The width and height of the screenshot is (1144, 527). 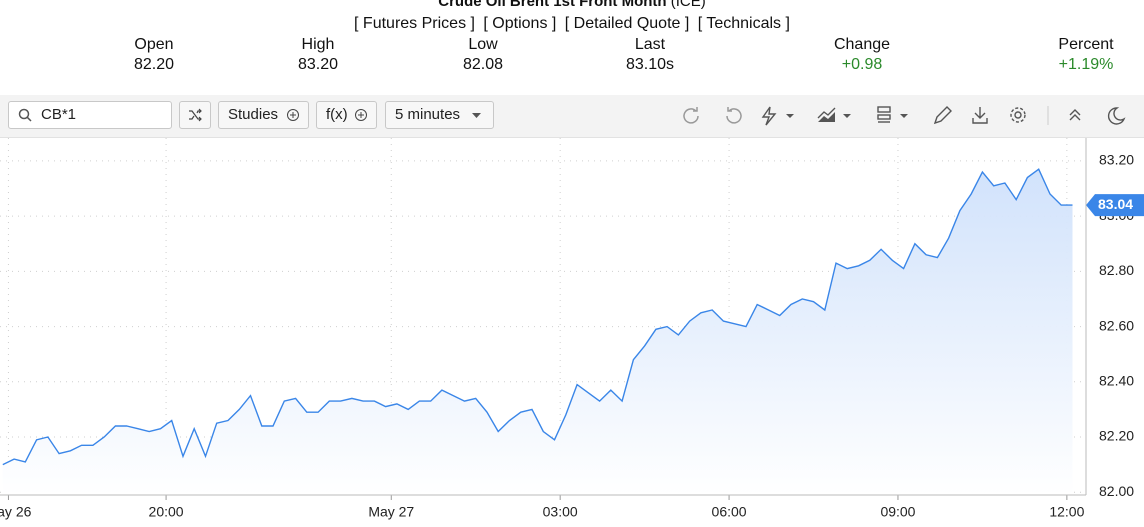 What do you see at coordinates (59, 114) in the screenshot?
I see `symbol: CB*1` at bounding box center [59, 114].